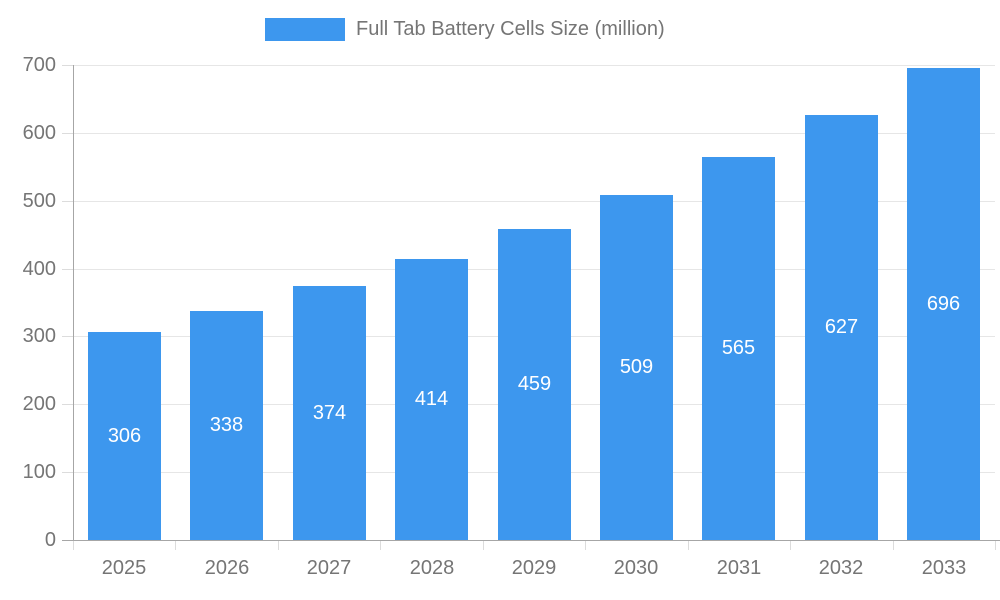 Image resolution: width=1000 pixels, height=600 pixels. I want to click on bar-value-label: 374, so click(329, 412).